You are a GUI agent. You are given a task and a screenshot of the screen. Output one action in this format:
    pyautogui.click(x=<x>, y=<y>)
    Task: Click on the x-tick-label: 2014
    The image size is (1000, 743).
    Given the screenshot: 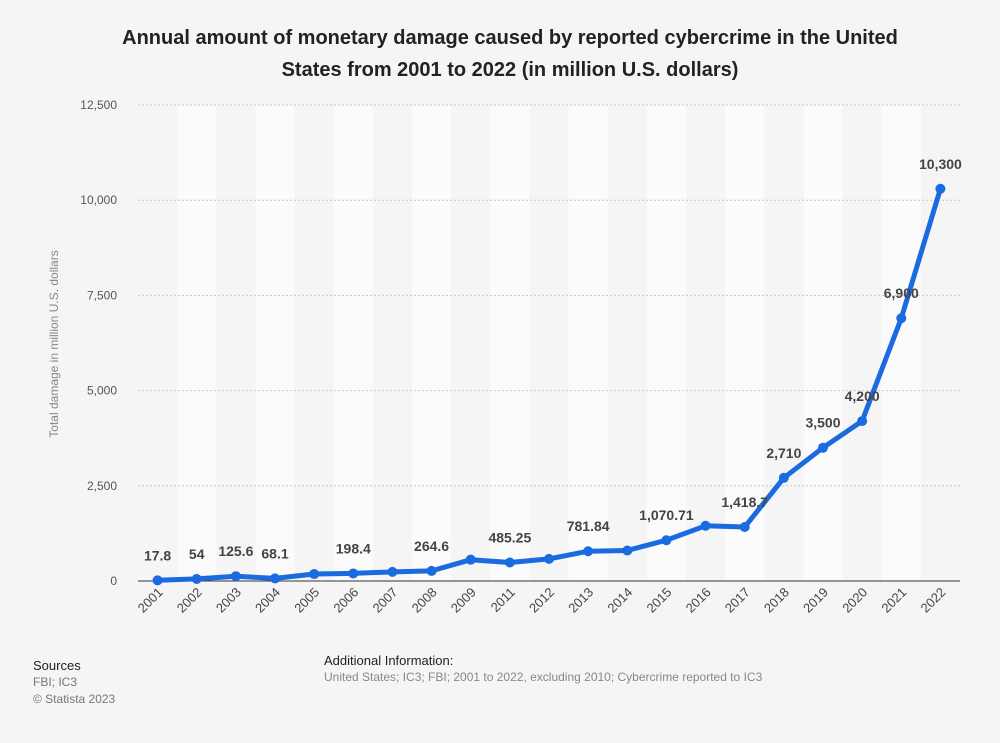 What is the action you would take?
    pyautogui.click(x=619, y=600)
    